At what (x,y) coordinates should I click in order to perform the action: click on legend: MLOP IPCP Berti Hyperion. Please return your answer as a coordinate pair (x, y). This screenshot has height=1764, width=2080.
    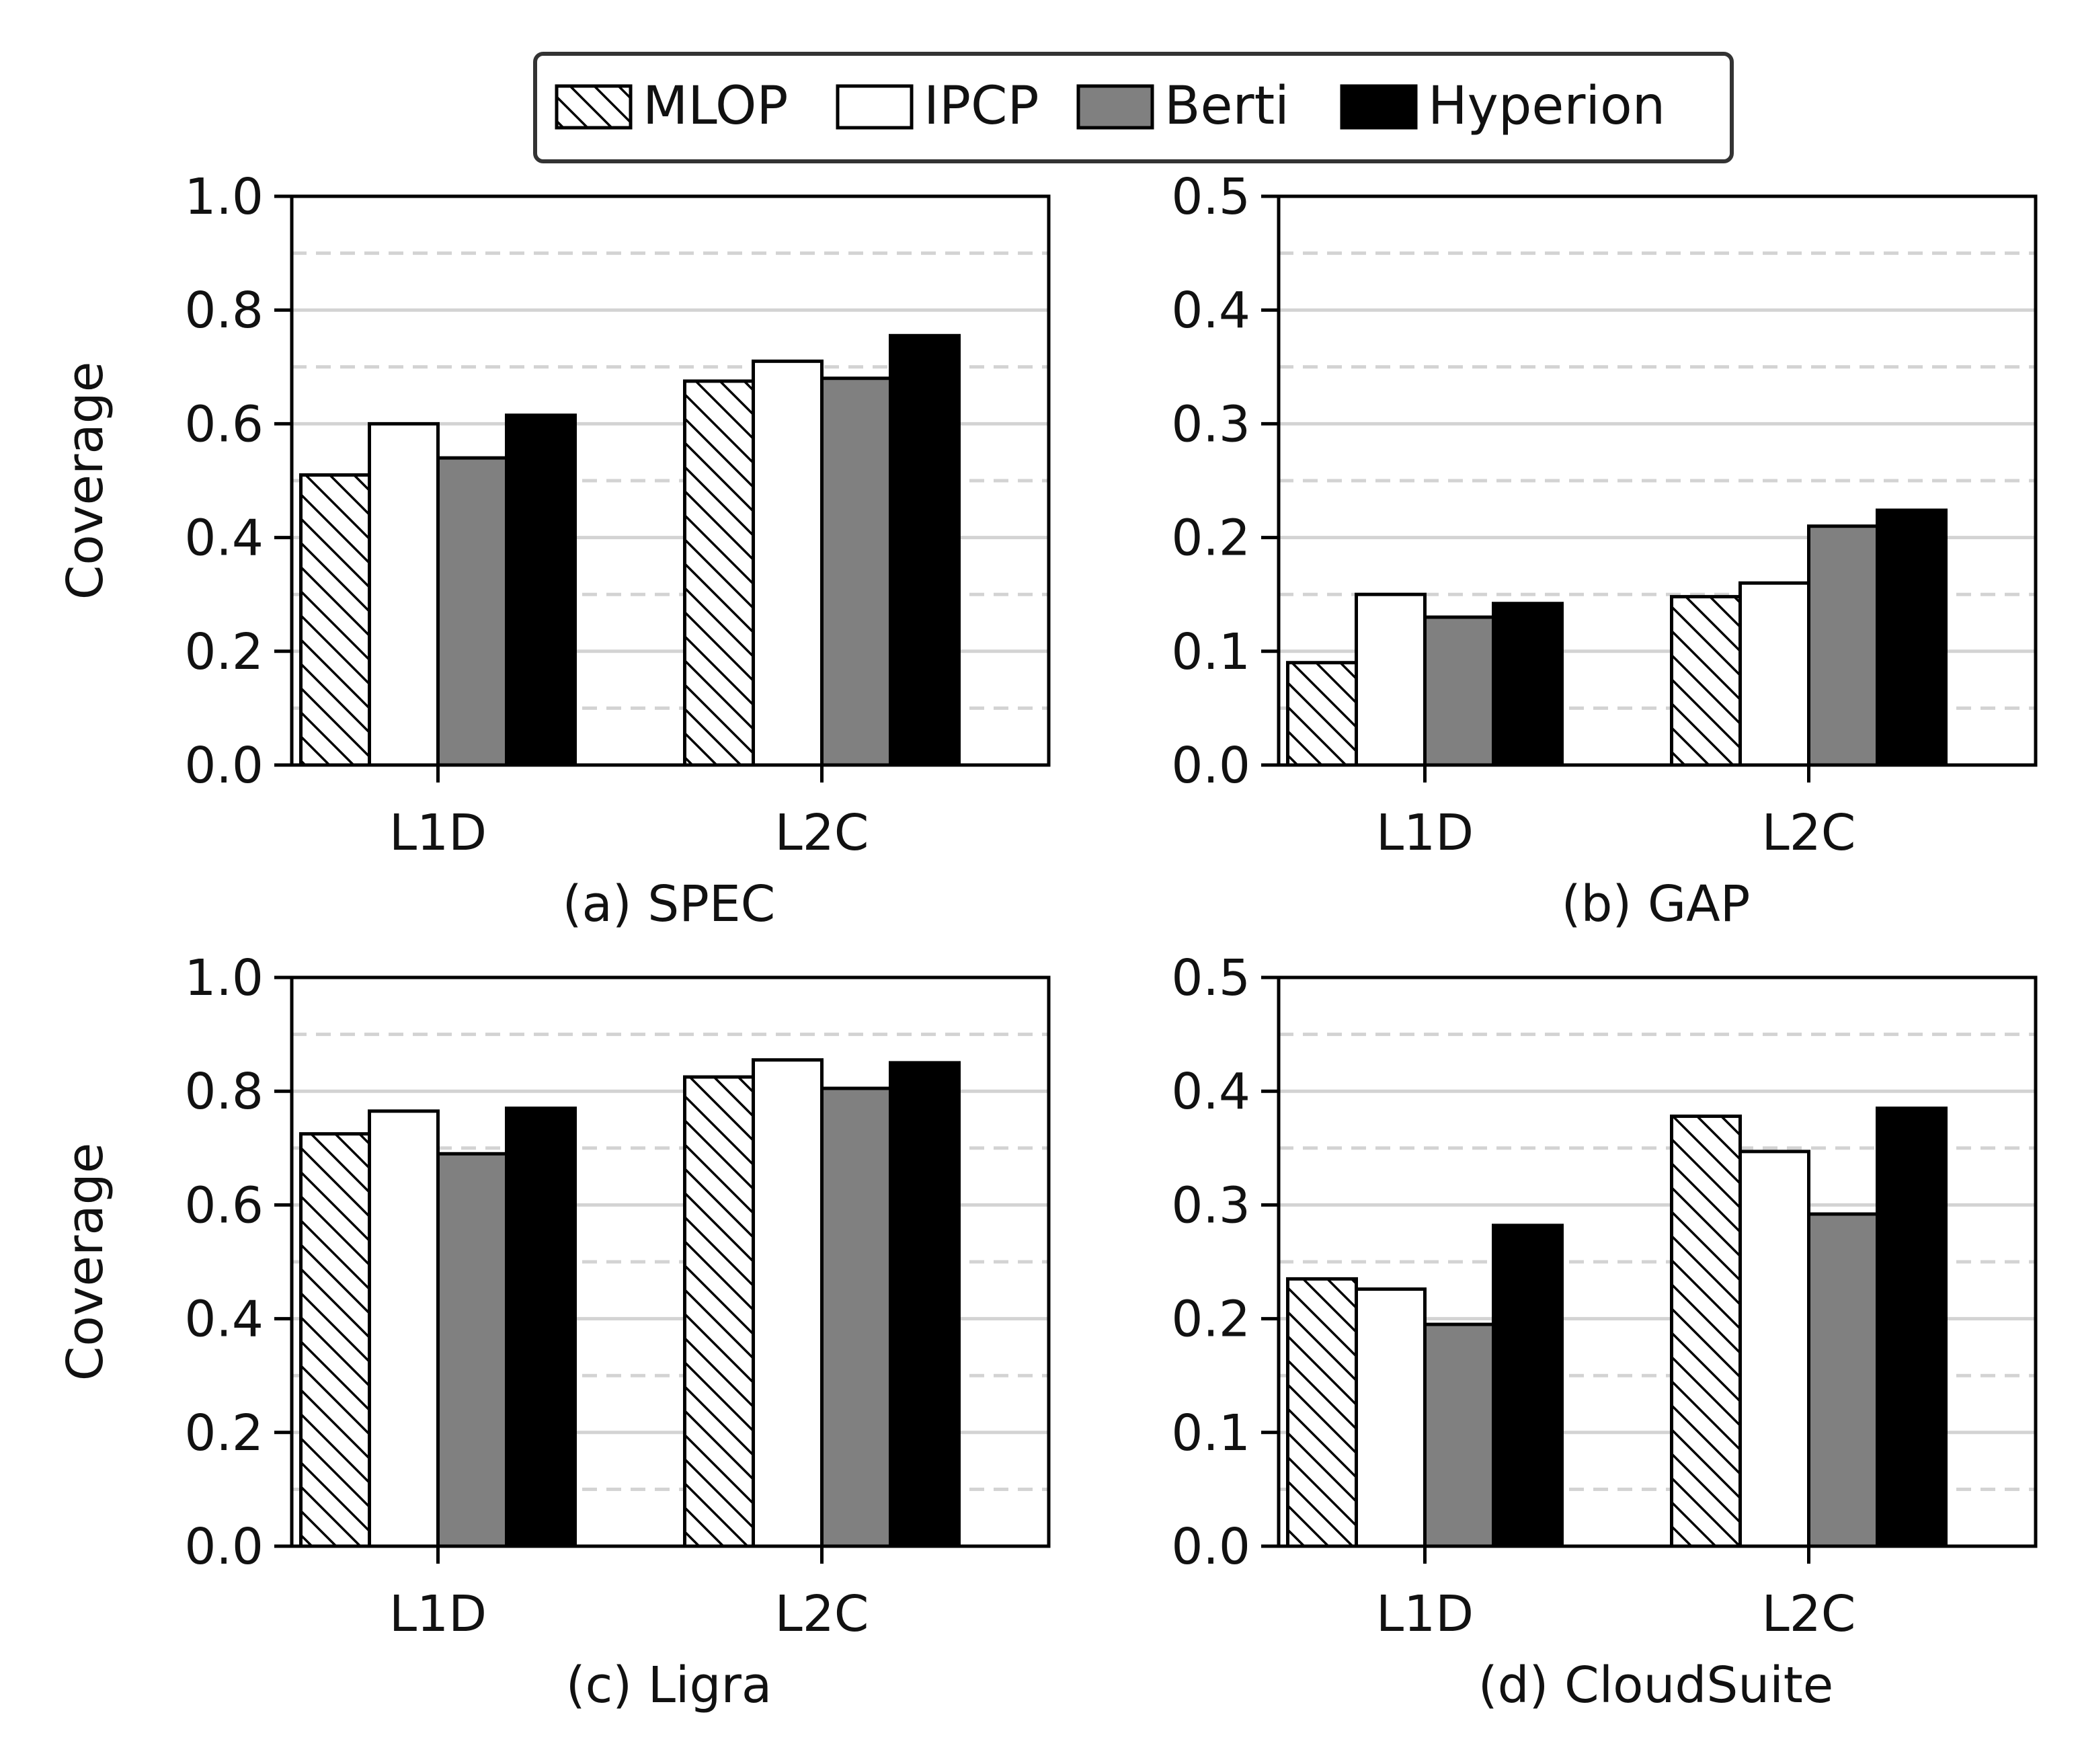
    Looking at the image, I should click on (1133, 107).